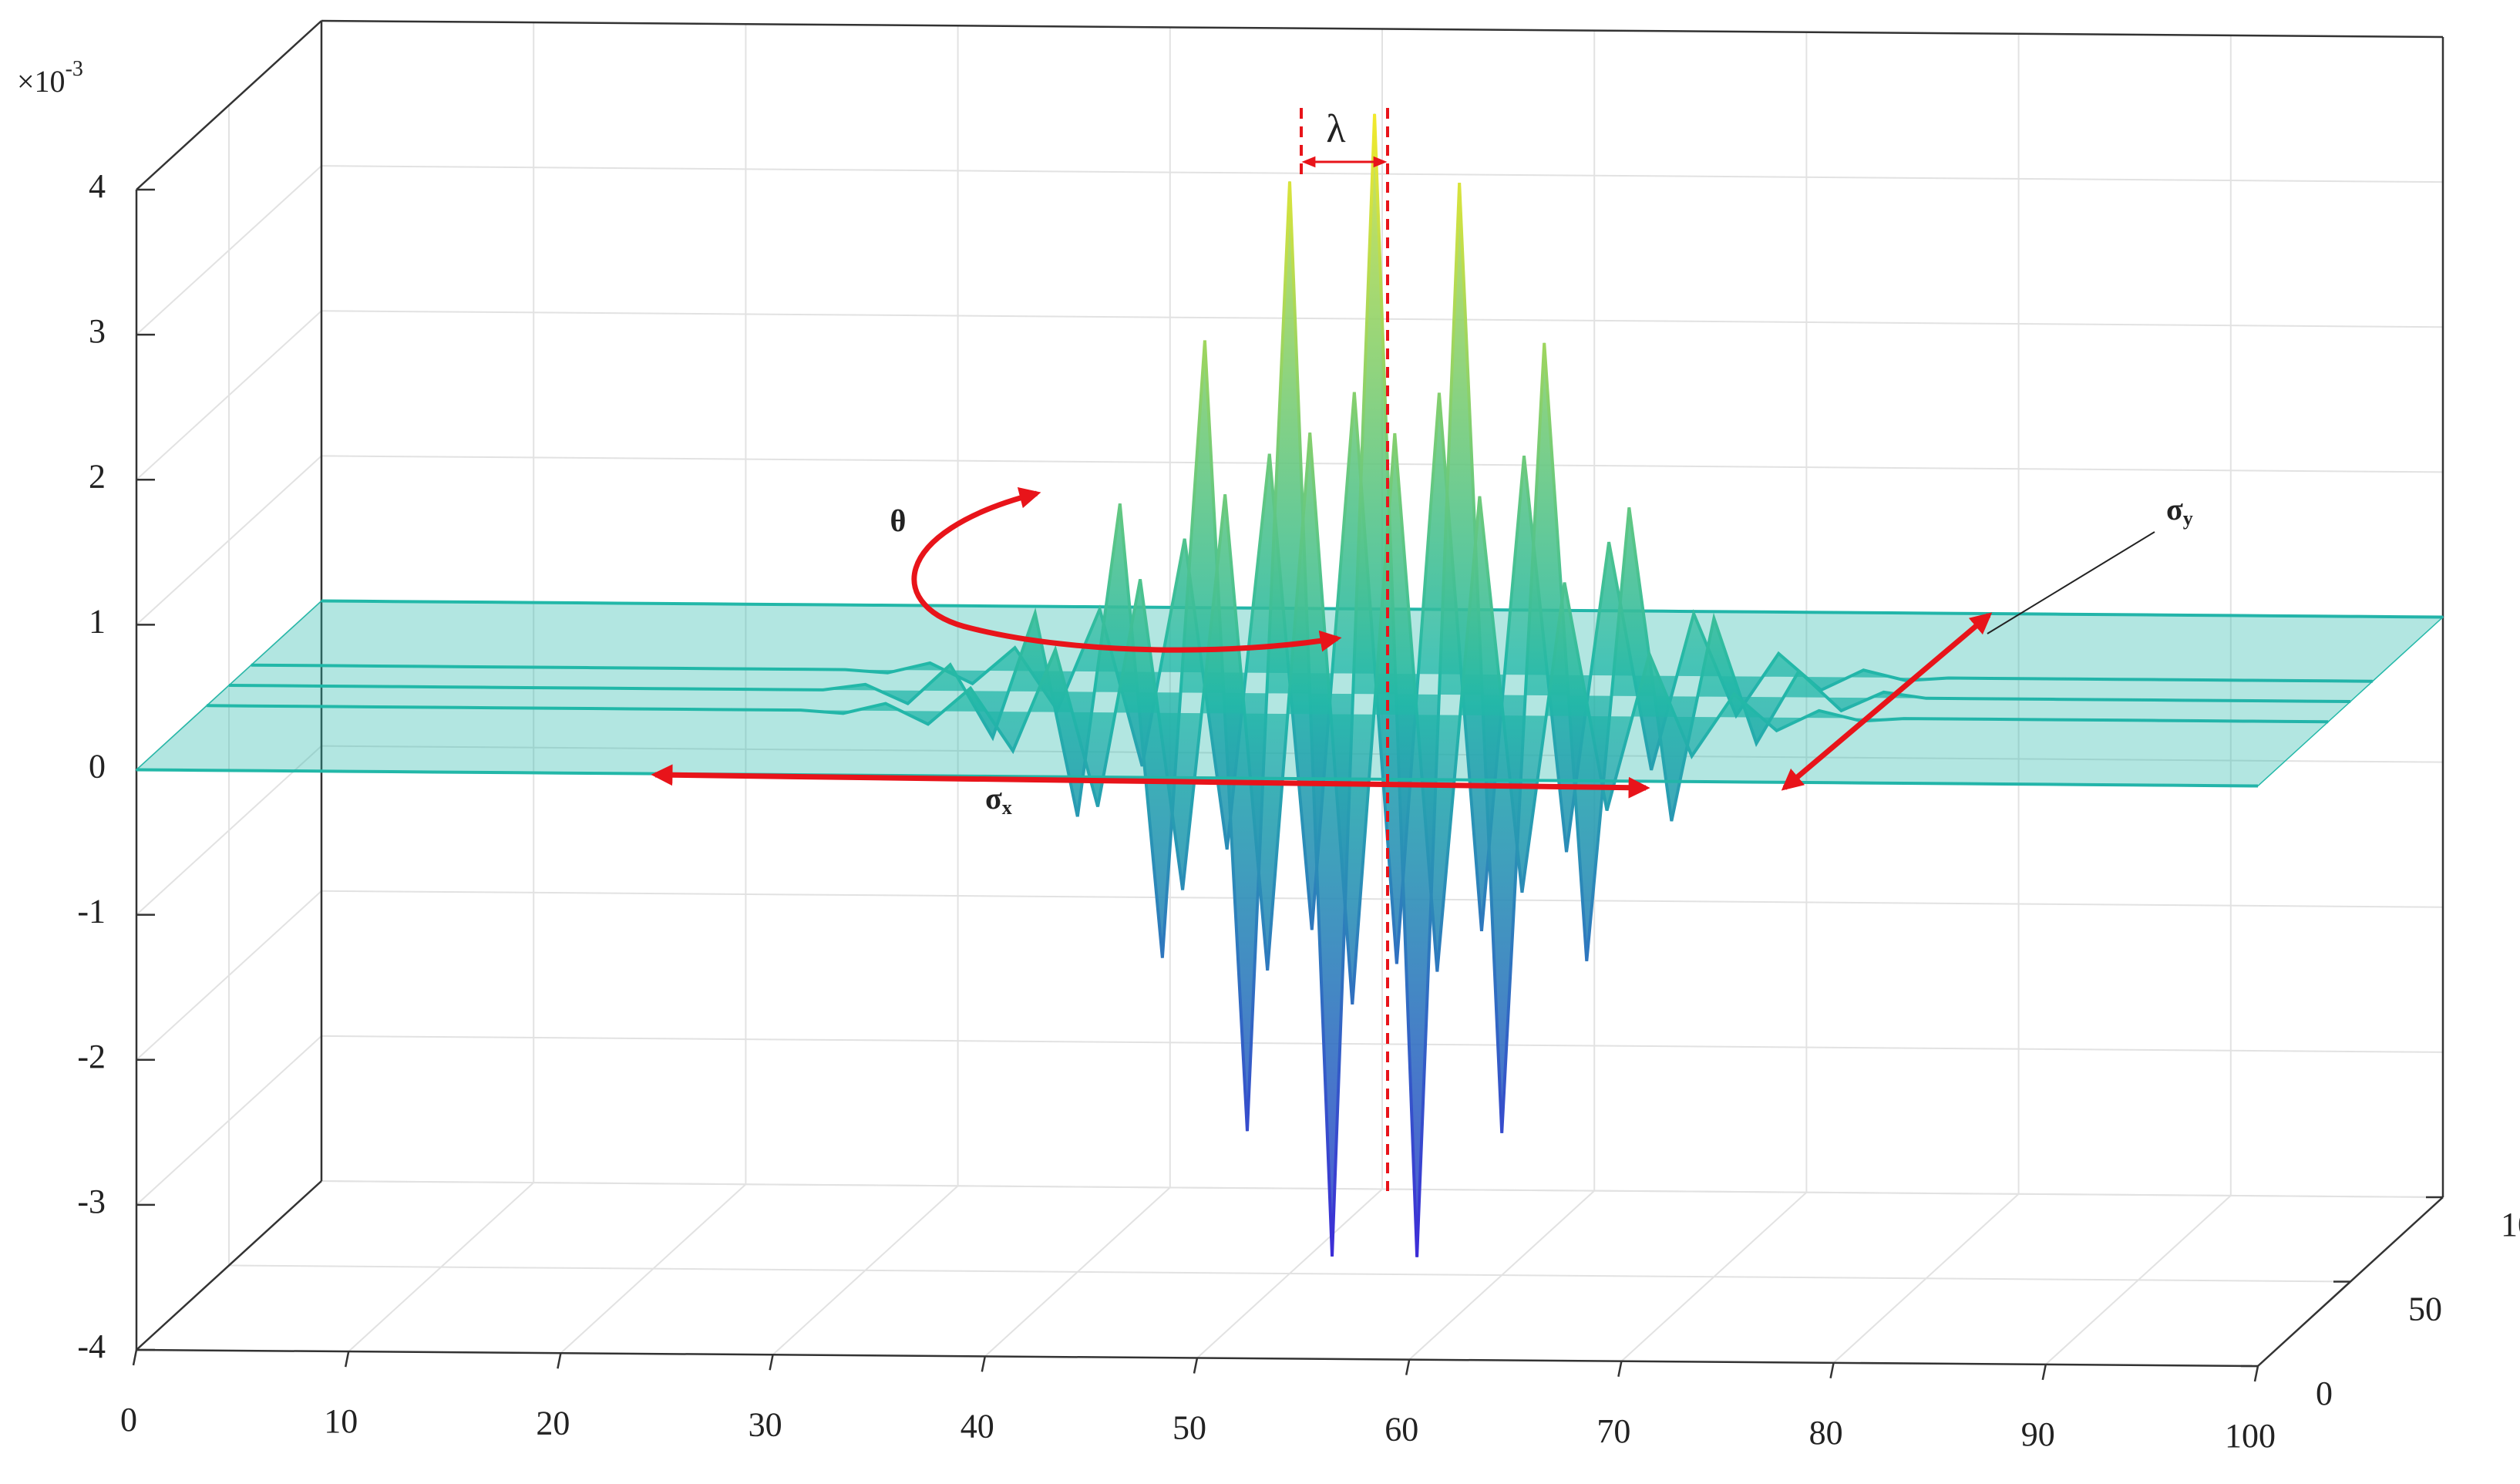  Describe the element at coordinates (765, 1424) in the screenshot. I see `x-tick-label: 30` at that location.